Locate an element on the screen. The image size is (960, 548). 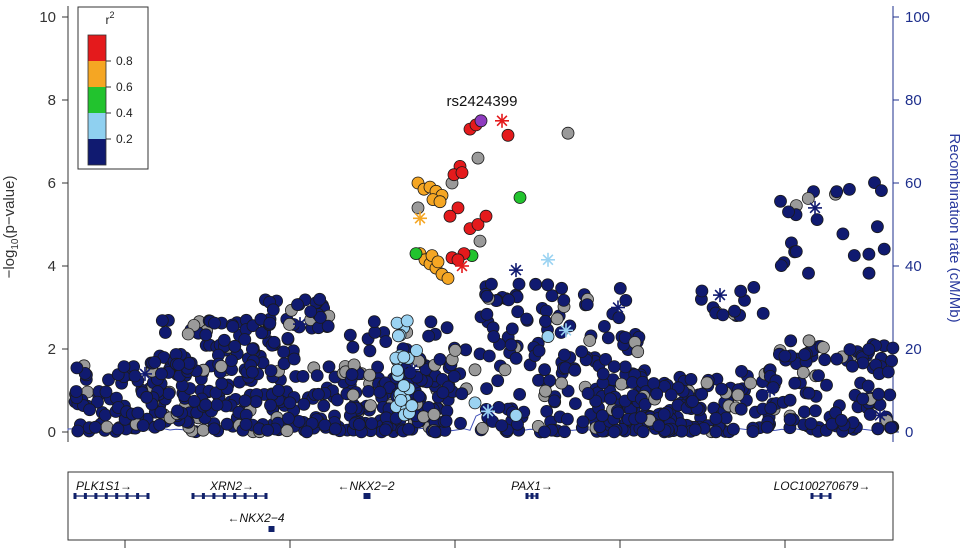
snp-star-r2-0.2 is located at coordinates (548, 259).